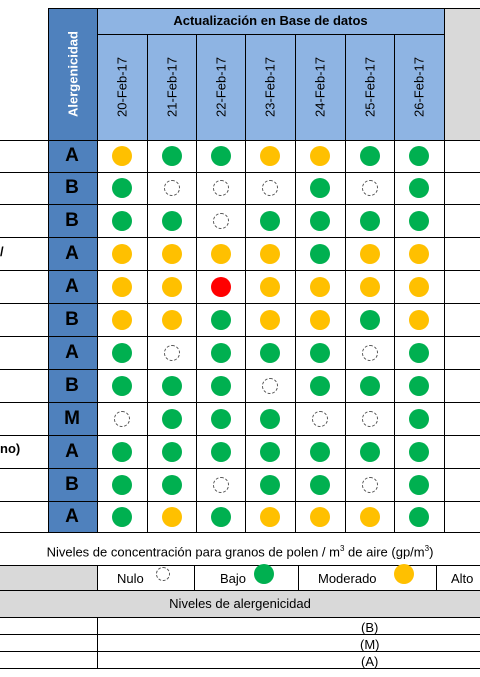 This screenshot has height=677, width=480. I want to click on legend-title-sup2: 3, so click(427, 548).